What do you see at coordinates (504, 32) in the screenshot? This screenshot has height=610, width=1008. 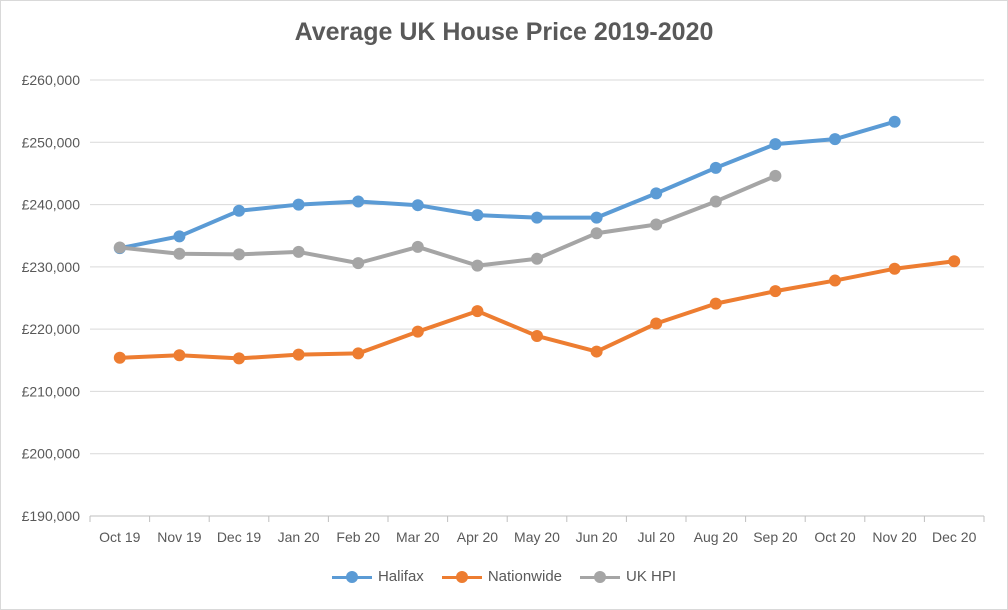 I see `chart-title: Average UK House Price 2019-2020` at bounding box center [504, 32].